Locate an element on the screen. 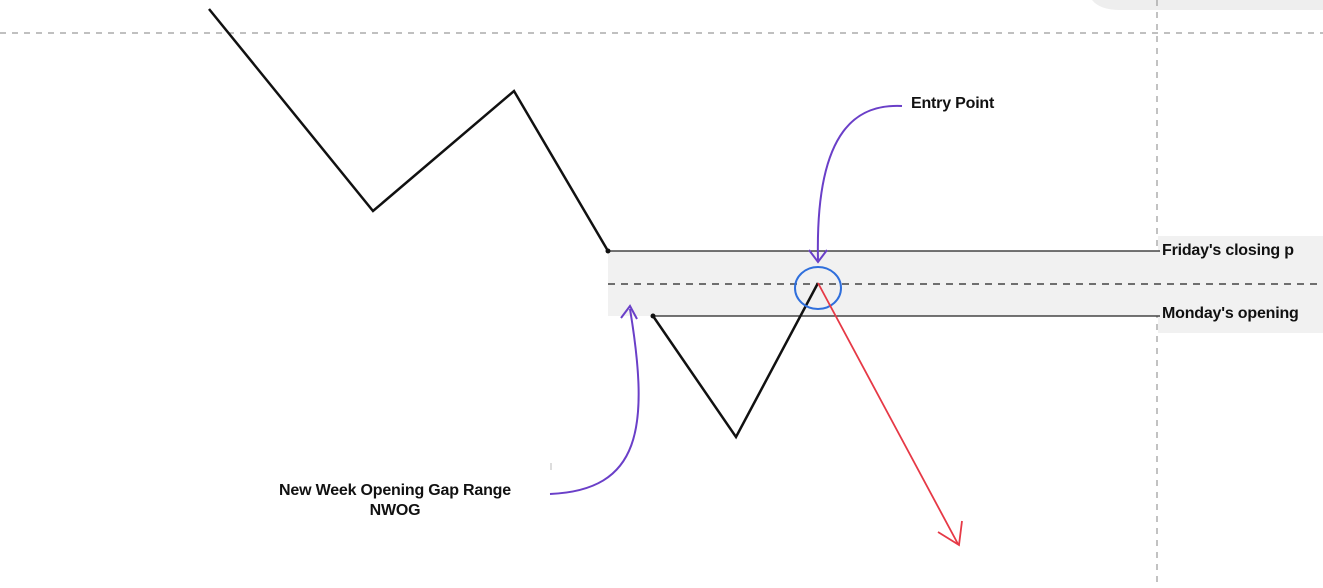  monday-open-label: Monday's opening is located at coordinates (1230, 313).